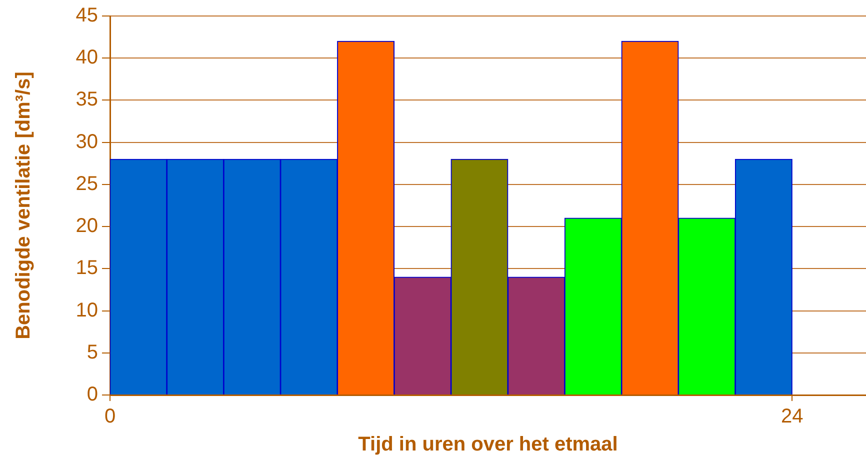 The image size is (866, 465). Describe the element at coordinates (23, 206) in the screenshot. I see `y-axis-title: Benodigde ventilatie [dm³/s]` at that location.